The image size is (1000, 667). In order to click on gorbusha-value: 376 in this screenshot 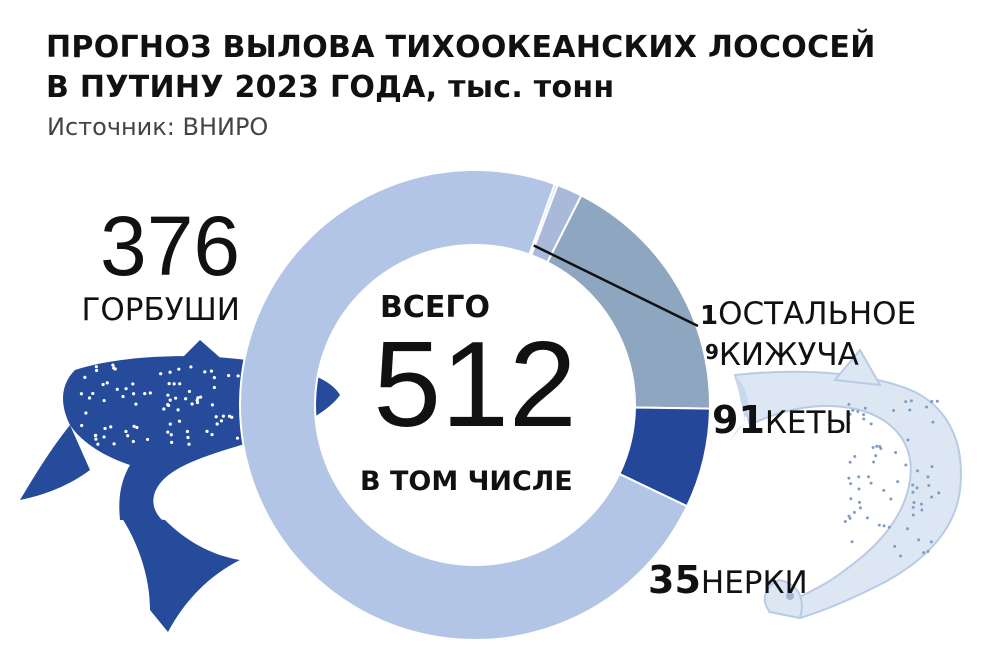, I will do `click(170, 246)`.